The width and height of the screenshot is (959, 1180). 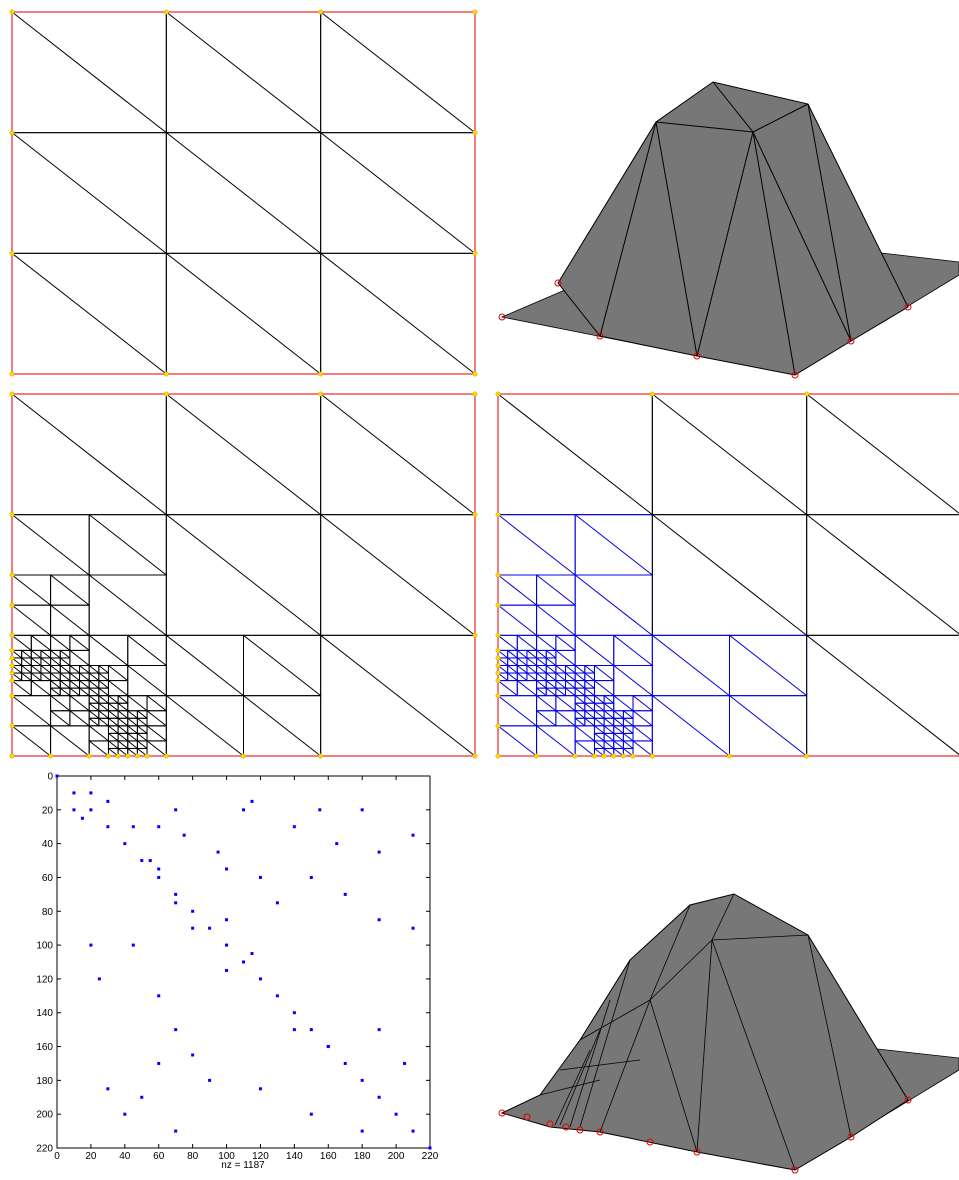 What do you see at coordinates (729, 230) in the screenshot?
I see `surface-plot` at bounding box center [729, 230].